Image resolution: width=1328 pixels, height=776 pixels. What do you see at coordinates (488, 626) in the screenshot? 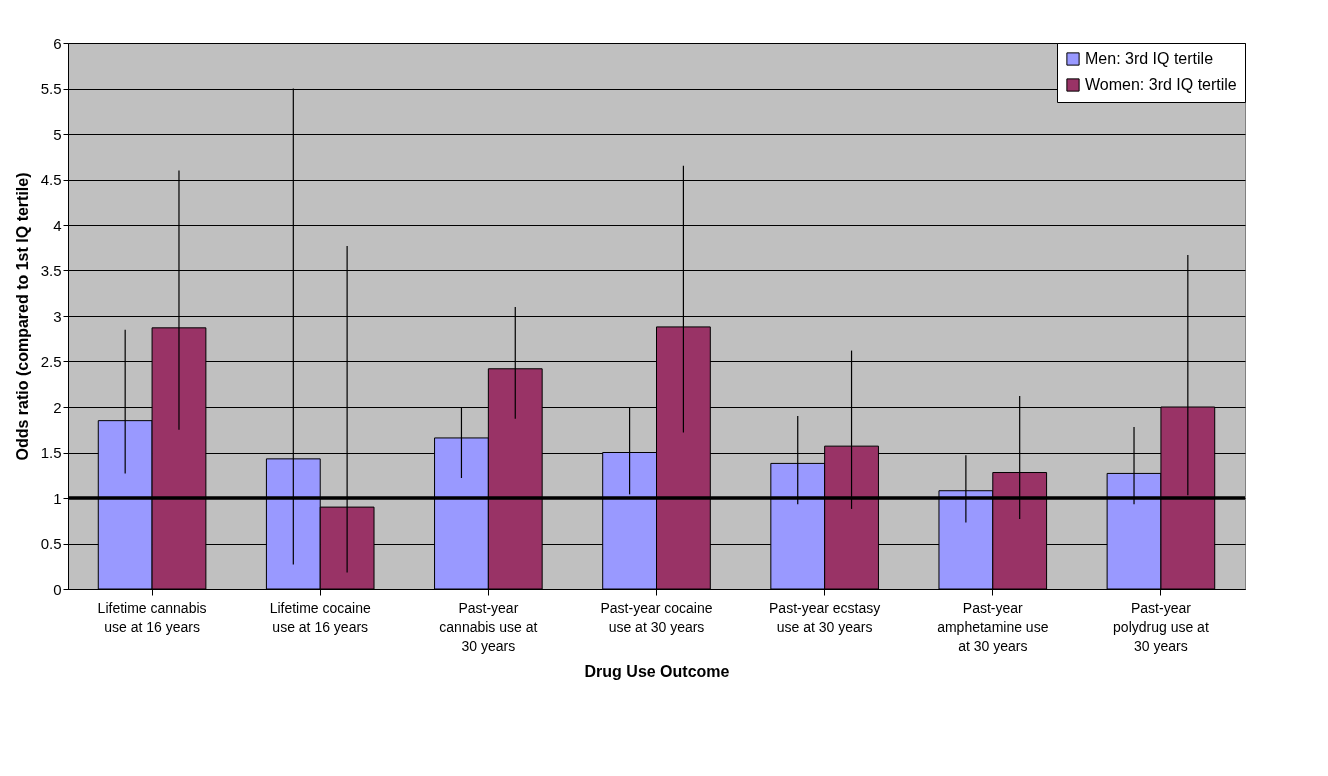
I see `x-tick-label: Past-year cannabis use at 30 years` at bounding box center [488, 626].